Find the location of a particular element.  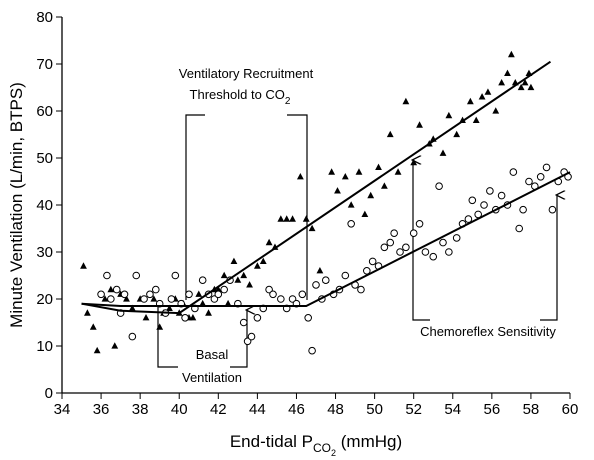

x-tick-label: 36 is located at coordinates (101, 409).